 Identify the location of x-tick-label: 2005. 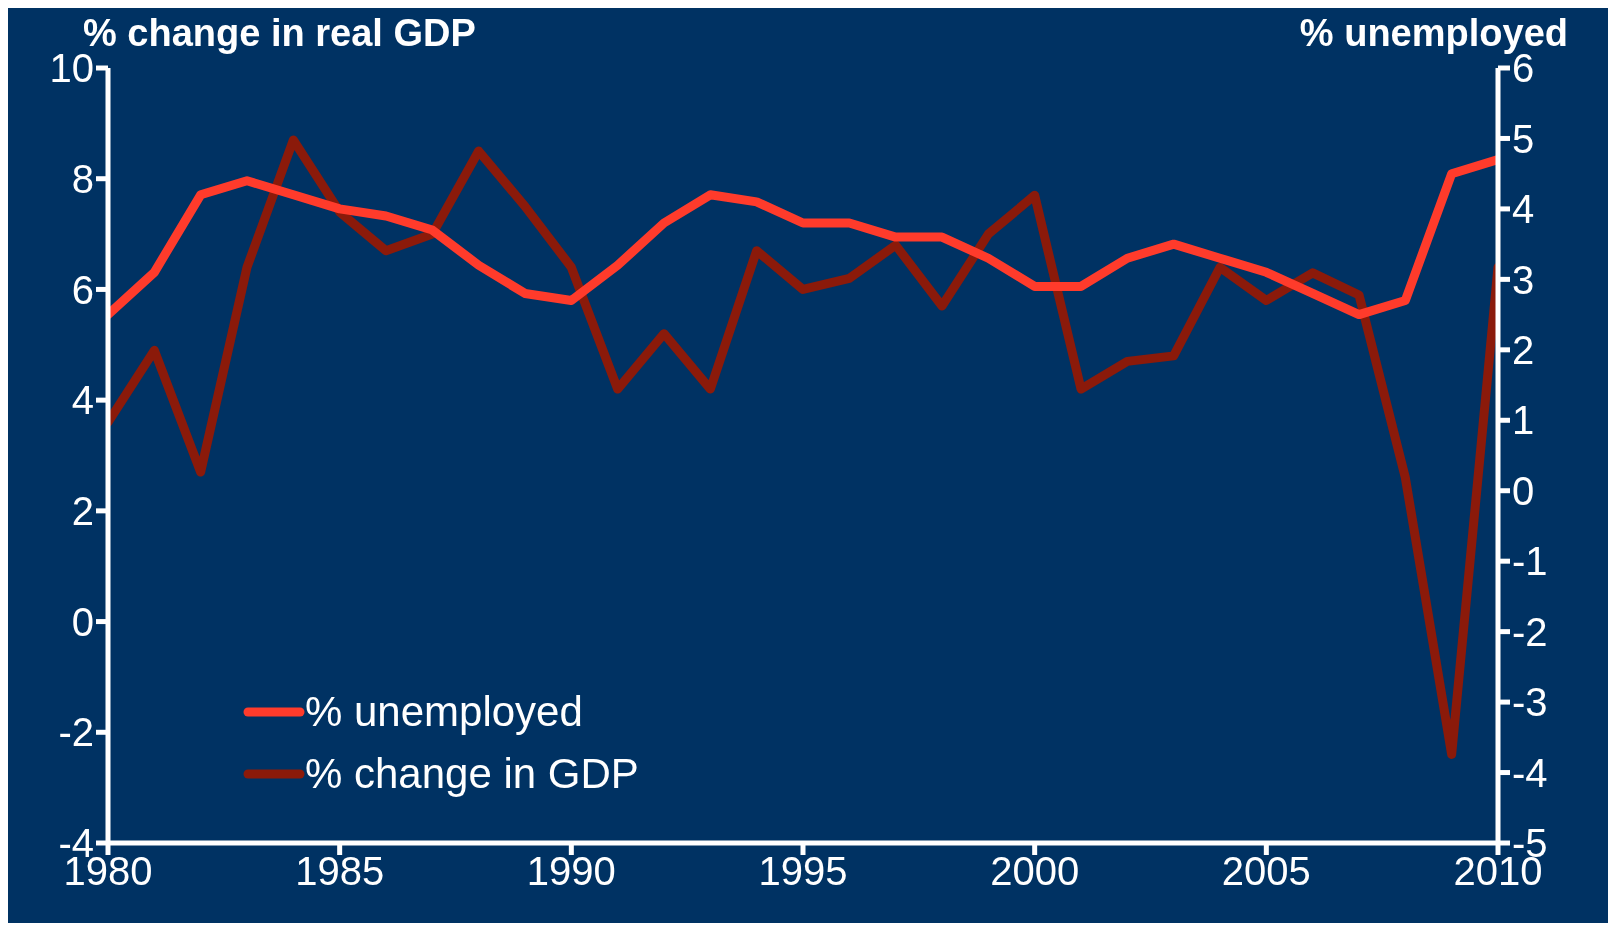
(1266, 871).